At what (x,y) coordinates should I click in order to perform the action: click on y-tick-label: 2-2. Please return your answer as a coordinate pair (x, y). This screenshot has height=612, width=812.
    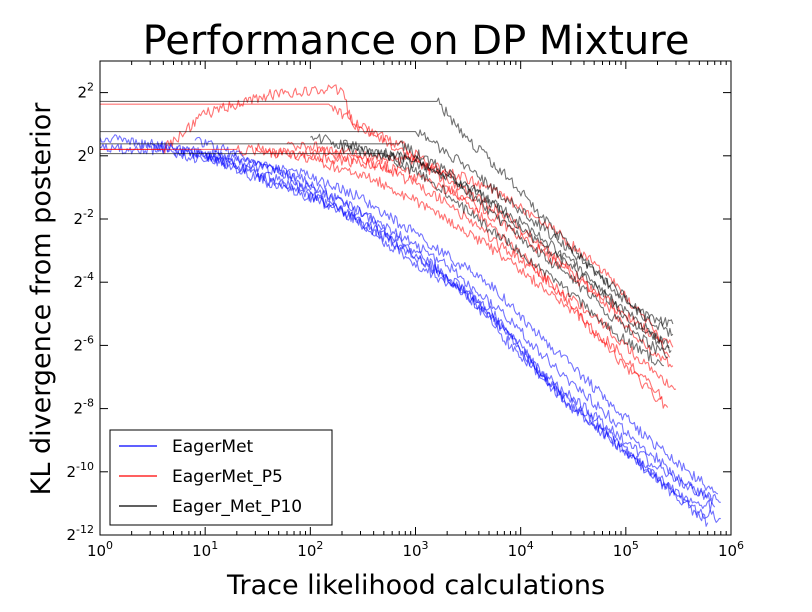
    Looking at the image, I should click on (83, 217).